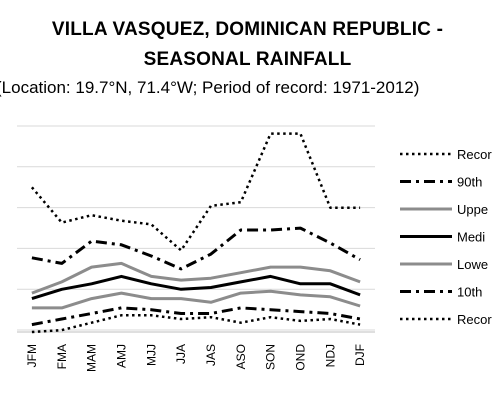  I want to click on legend-label: Medi, so click(471, 237).